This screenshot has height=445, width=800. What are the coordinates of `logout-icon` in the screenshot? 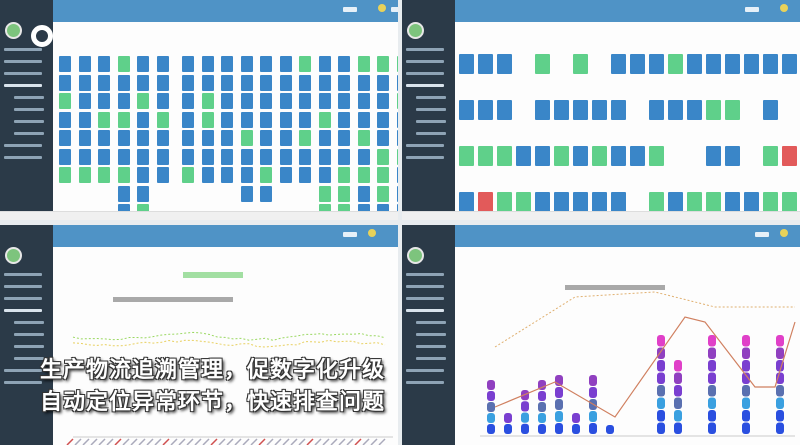 It's located at (394, 9).